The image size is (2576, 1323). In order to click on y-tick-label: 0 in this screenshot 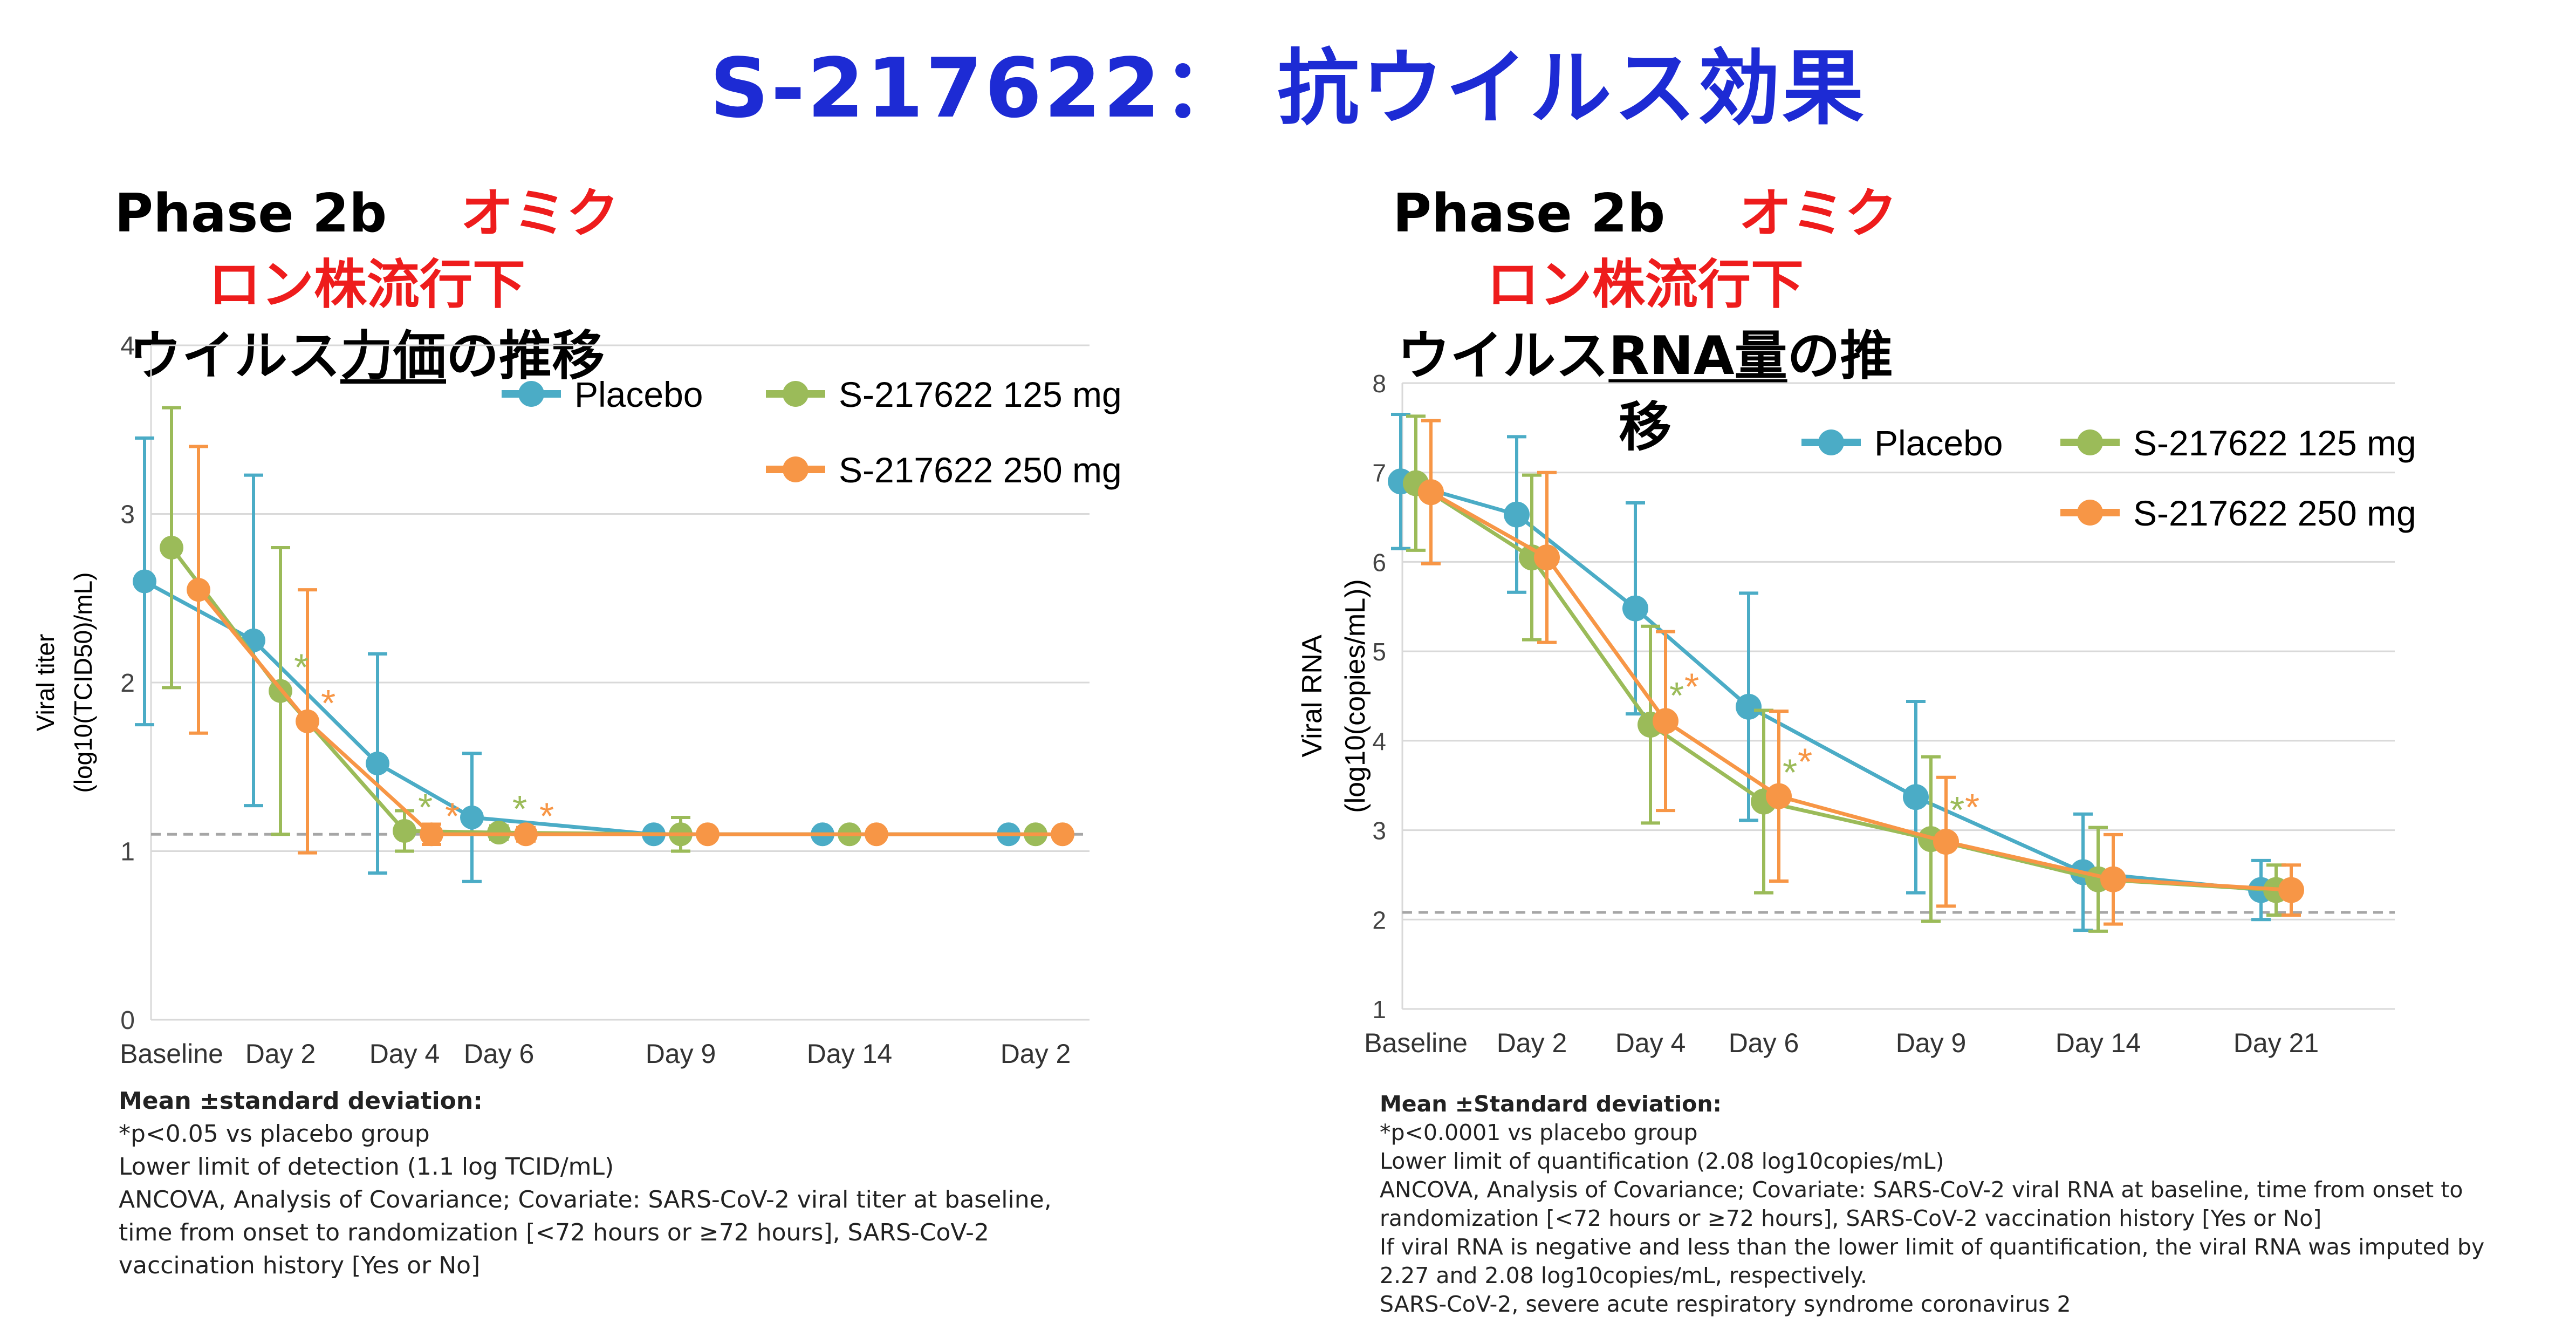, I will do `click(127, 1020)`.